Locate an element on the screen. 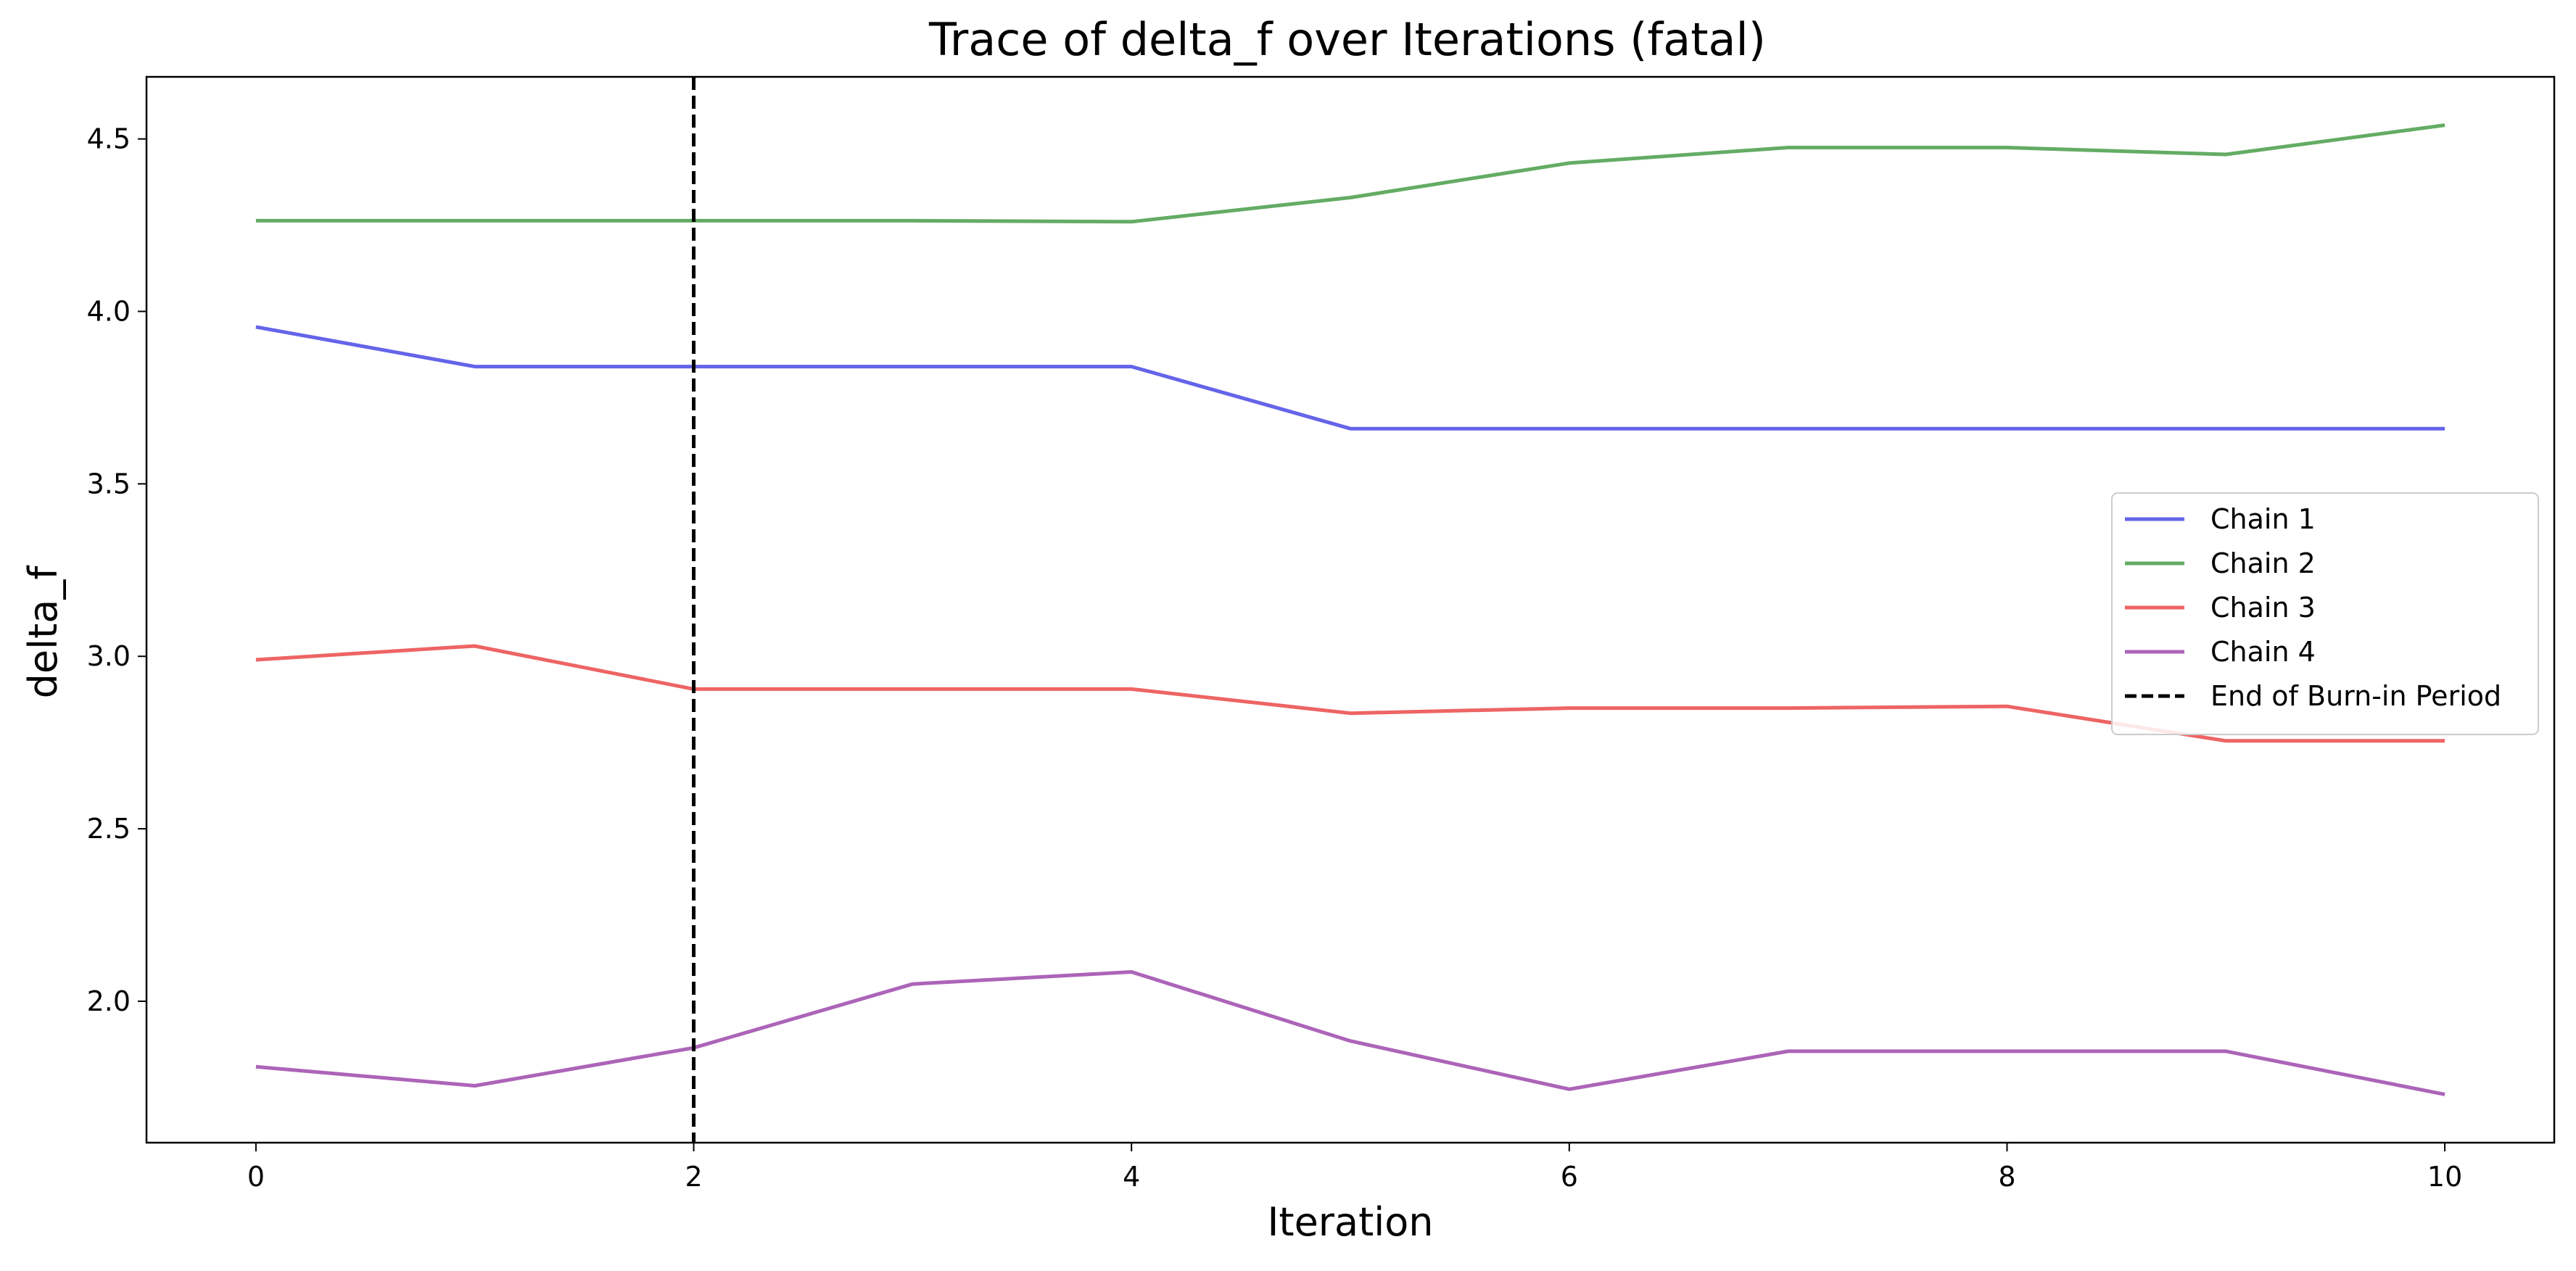 This screenshot has width=2576, height=1271. y-tick-label: 4.5 is located at coordinates (109, 139).